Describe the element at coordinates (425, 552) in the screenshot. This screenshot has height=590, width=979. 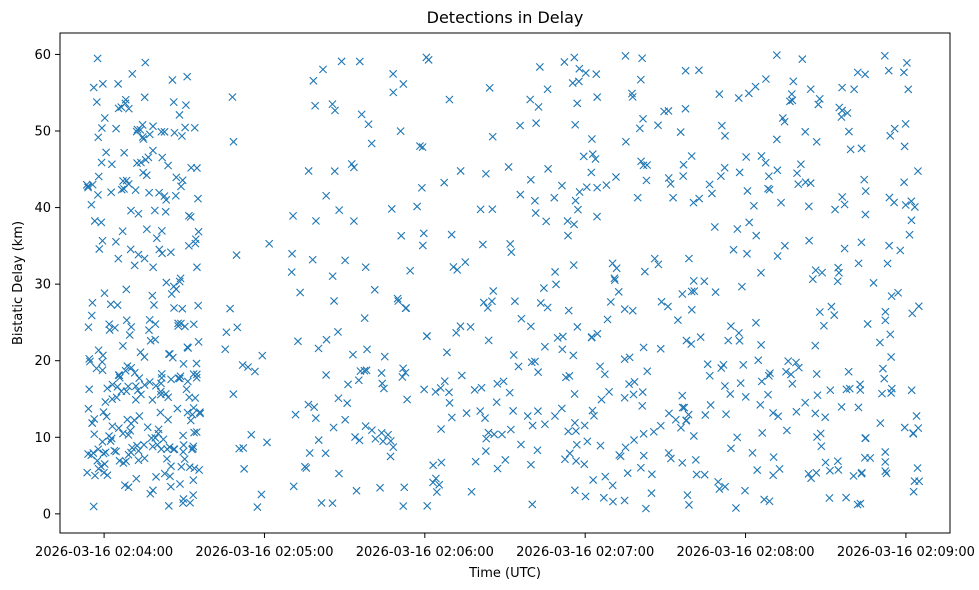
I see `x-tick-label: 2026-03-16 02:06:00` at that location.